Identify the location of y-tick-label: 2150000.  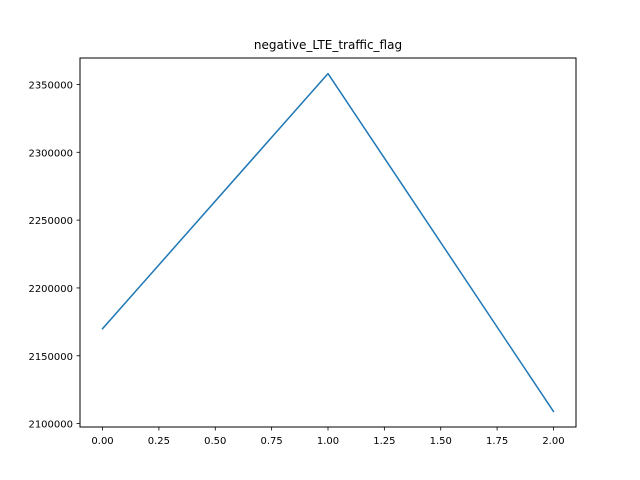
(50, 357).